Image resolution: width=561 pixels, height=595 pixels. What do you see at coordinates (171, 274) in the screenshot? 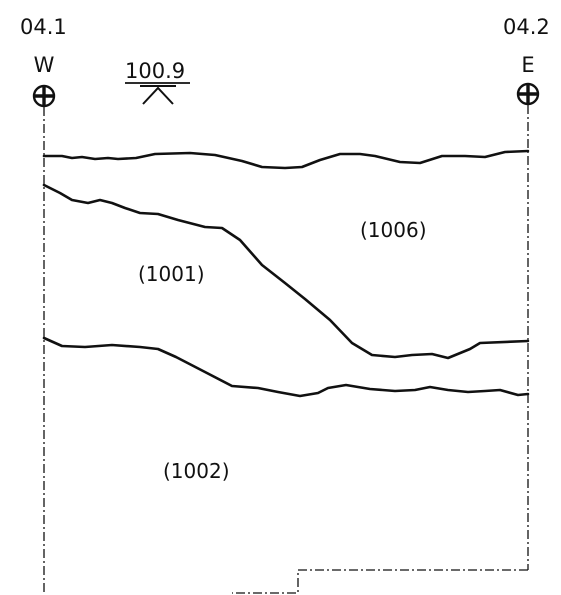
I see `context-label-1001: (1001)` at bounding box center [171, 274].